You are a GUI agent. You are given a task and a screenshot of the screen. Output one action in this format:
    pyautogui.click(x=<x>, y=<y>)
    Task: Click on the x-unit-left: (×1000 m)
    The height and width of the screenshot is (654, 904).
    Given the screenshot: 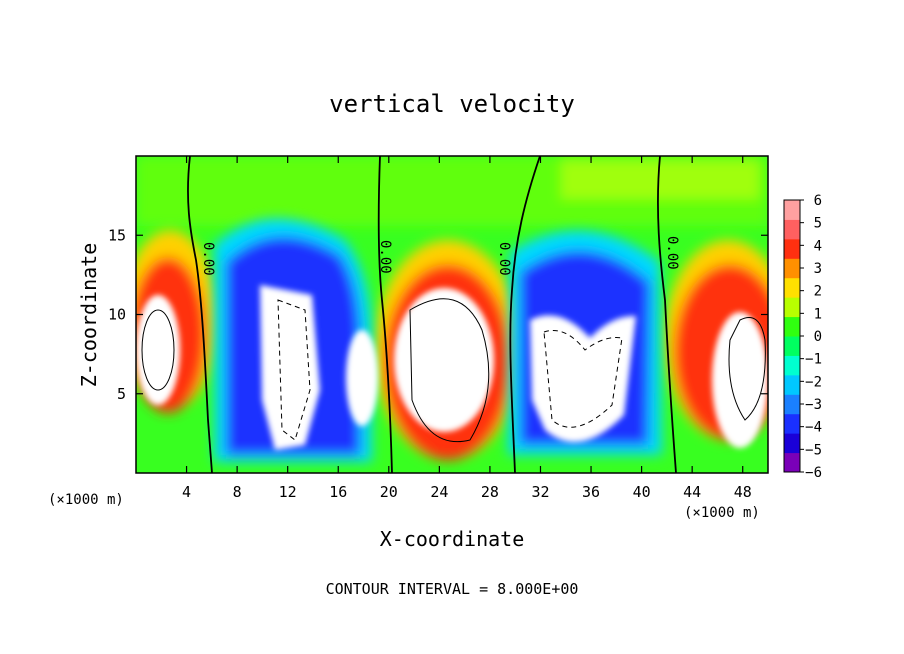 What is the action you would take?
    pyautogui.click(x=86, y=500)
    